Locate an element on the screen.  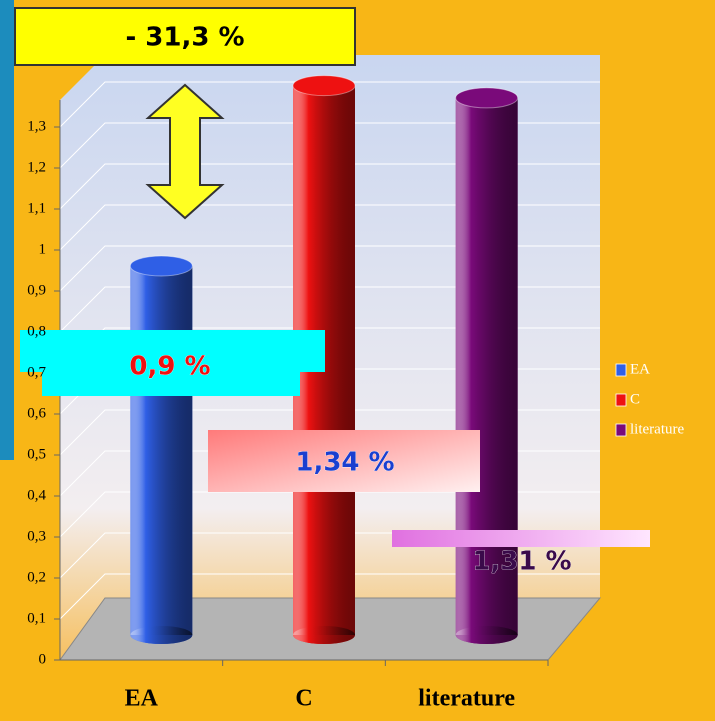
double-arrow is located at coordinates (185, 151).